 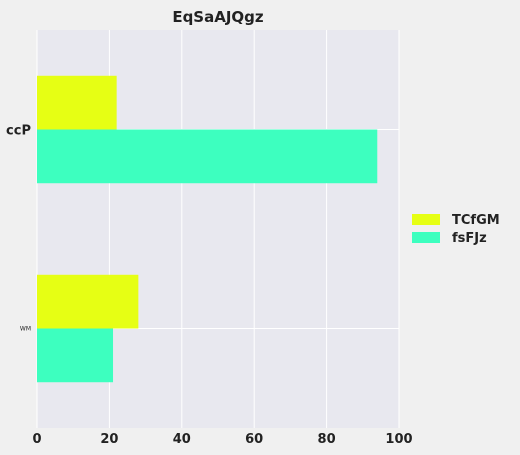 What do you see at coordinates (222, 439) in the screenshot?
I see `x-tick-labels: 0 20 40 60 80 100` at bounding box center [222, 439].